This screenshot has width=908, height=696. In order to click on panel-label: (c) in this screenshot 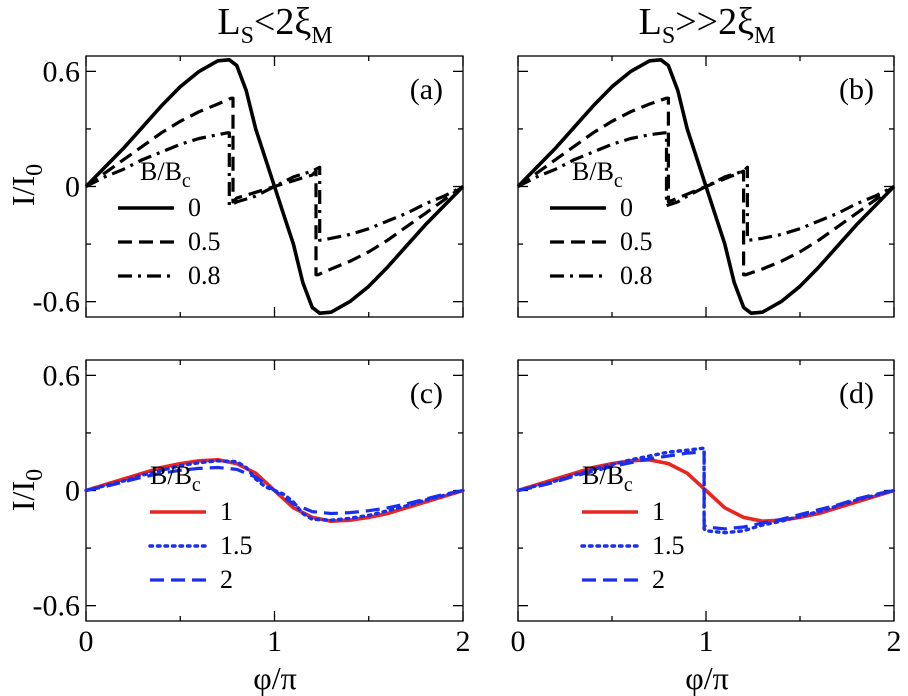, I will do `click(426, 393)`.